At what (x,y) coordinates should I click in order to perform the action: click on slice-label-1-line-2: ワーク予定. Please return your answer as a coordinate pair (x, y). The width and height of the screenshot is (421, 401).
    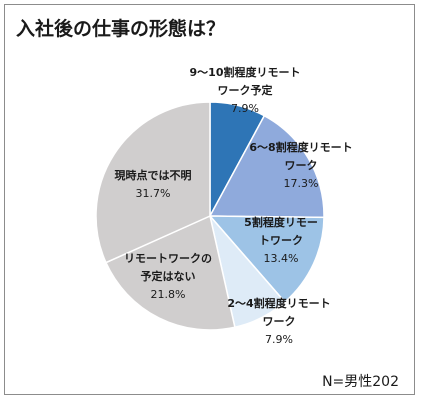
    Looking at the image, I should click on (245, 90).